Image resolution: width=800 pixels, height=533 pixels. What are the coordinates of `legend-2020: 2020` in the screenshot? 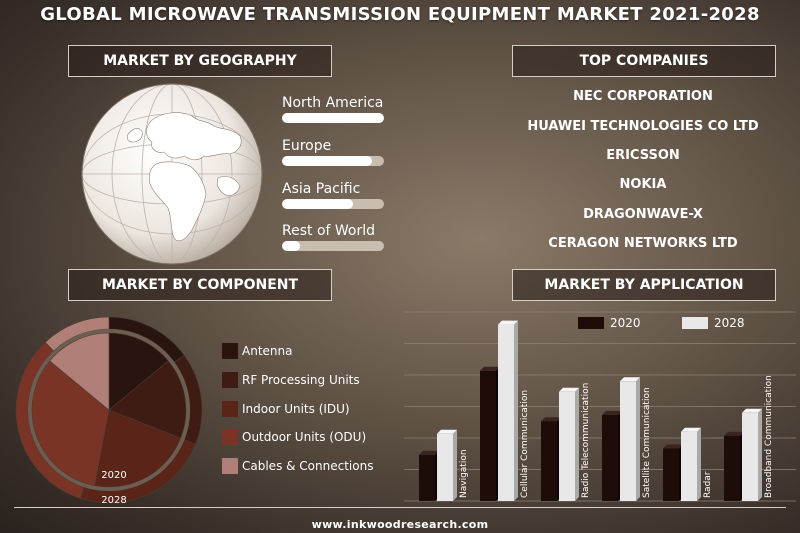 It's located at (609, 323).